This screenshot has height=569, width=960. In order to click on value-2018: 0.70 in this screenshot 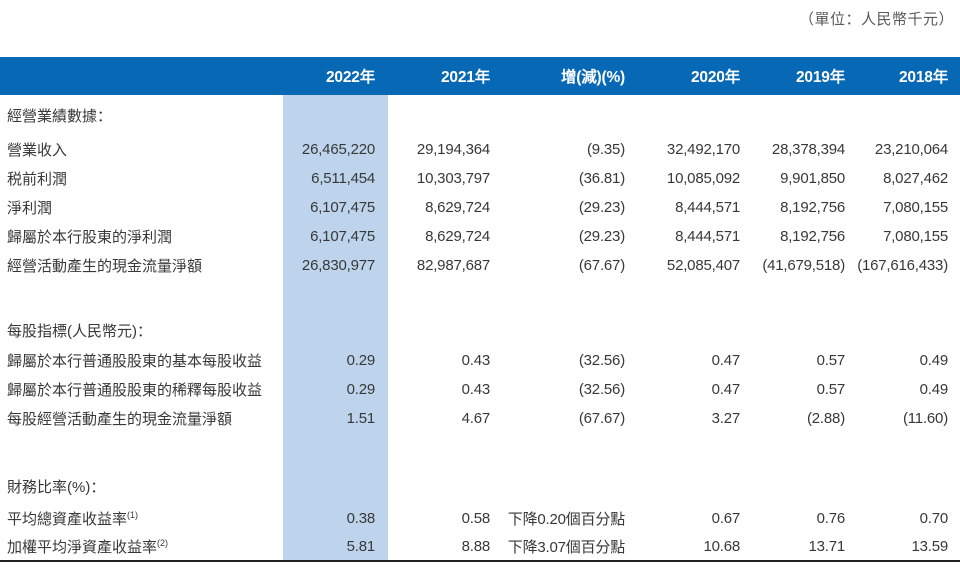, I will do `click(934, 518)`.